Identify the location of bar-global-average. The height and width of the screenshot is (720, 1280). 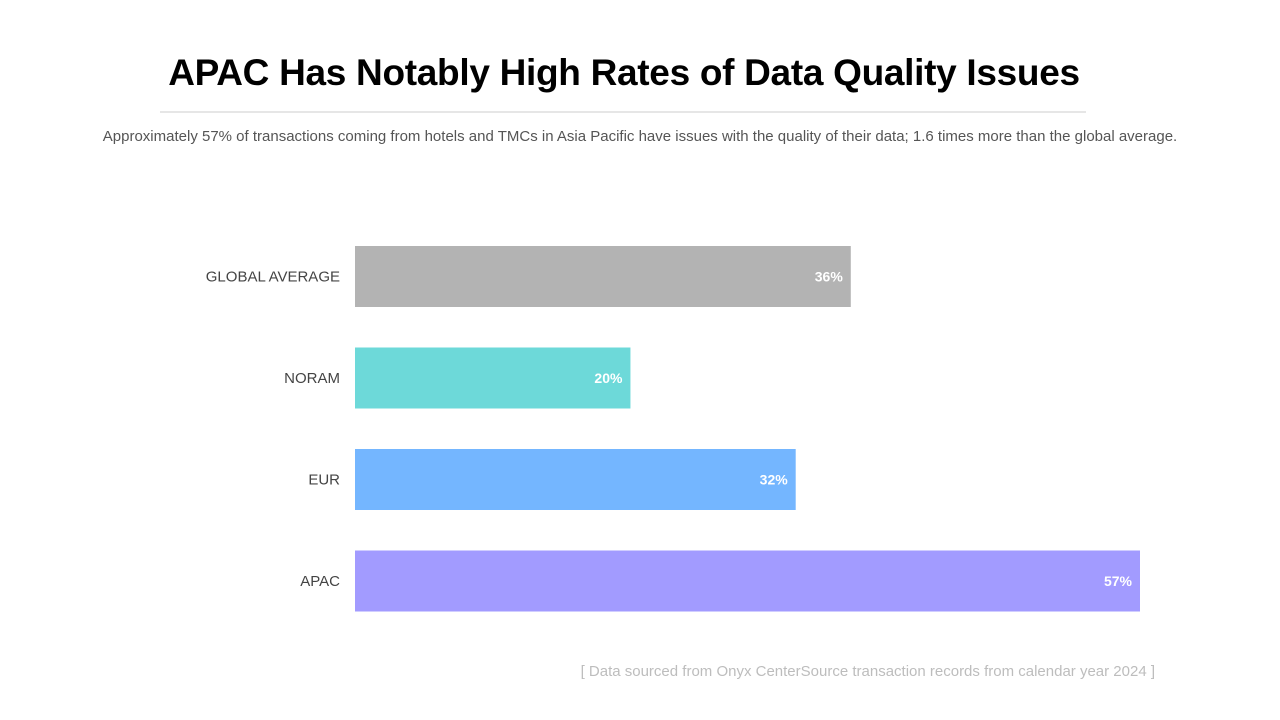
(603, 276).